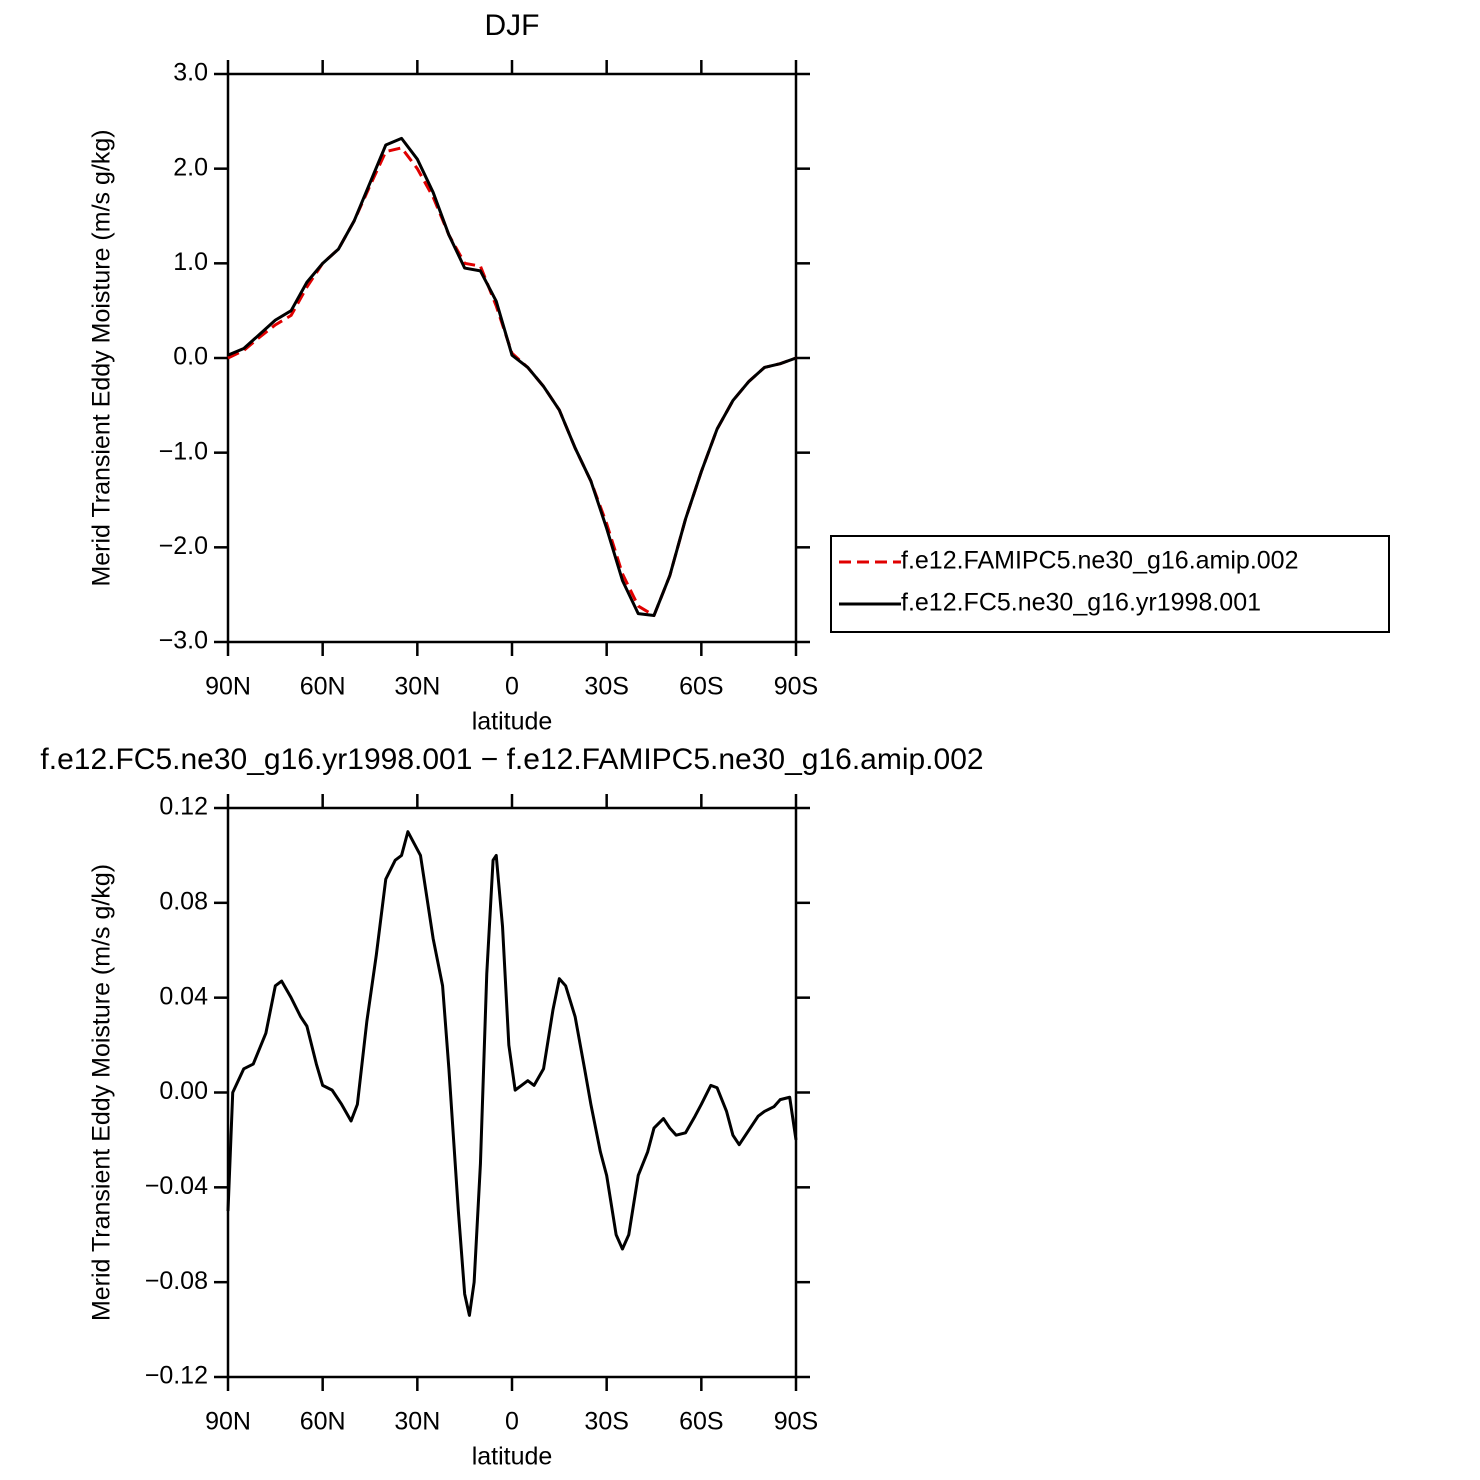  Describe the element at coordinates (183, 546) in the screenshot. I see `y-tick-label: −2.0` at that location.